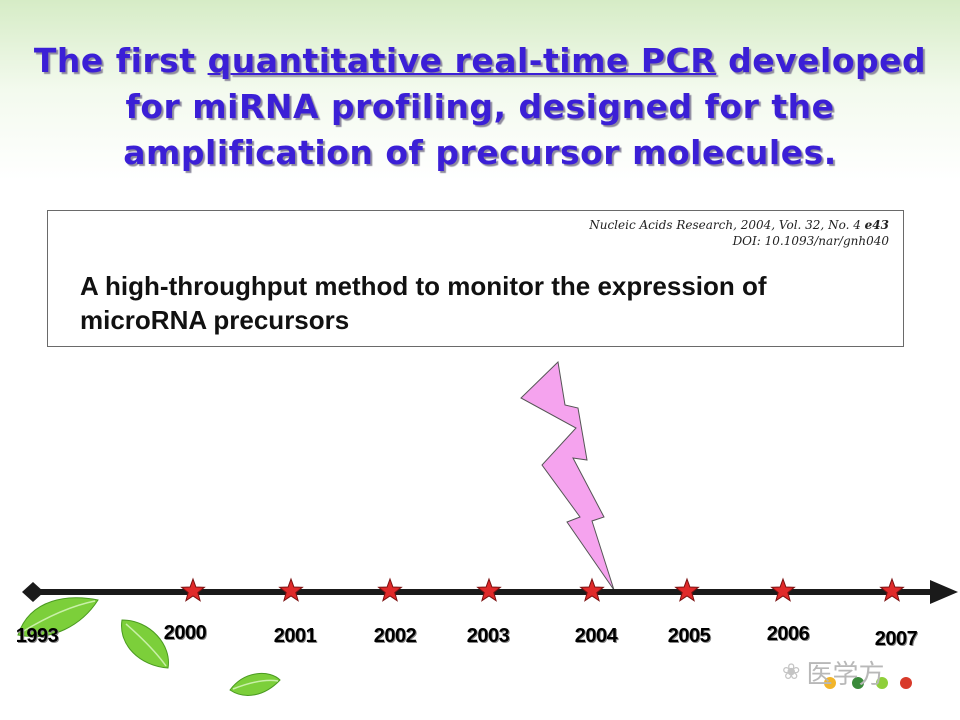 This screenshot has height=720, width=960. Describe the element at coordinates (896, 639) in the screenshot. I see `year-label-2007: 2007` at that location.